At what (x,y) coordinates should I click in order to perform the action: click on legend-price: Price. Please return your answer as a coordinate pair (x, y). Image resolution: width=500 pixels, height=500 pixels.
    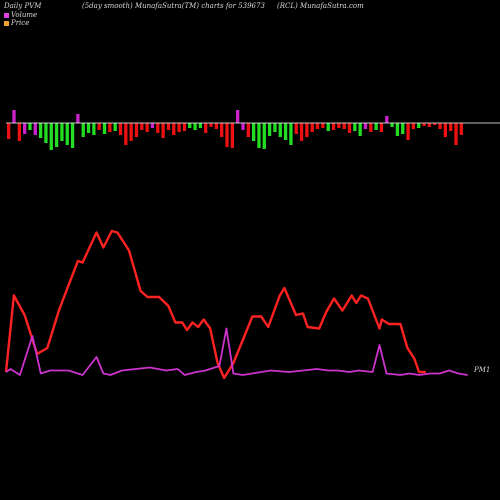
    Looking at the image, I should click on (16, 23).